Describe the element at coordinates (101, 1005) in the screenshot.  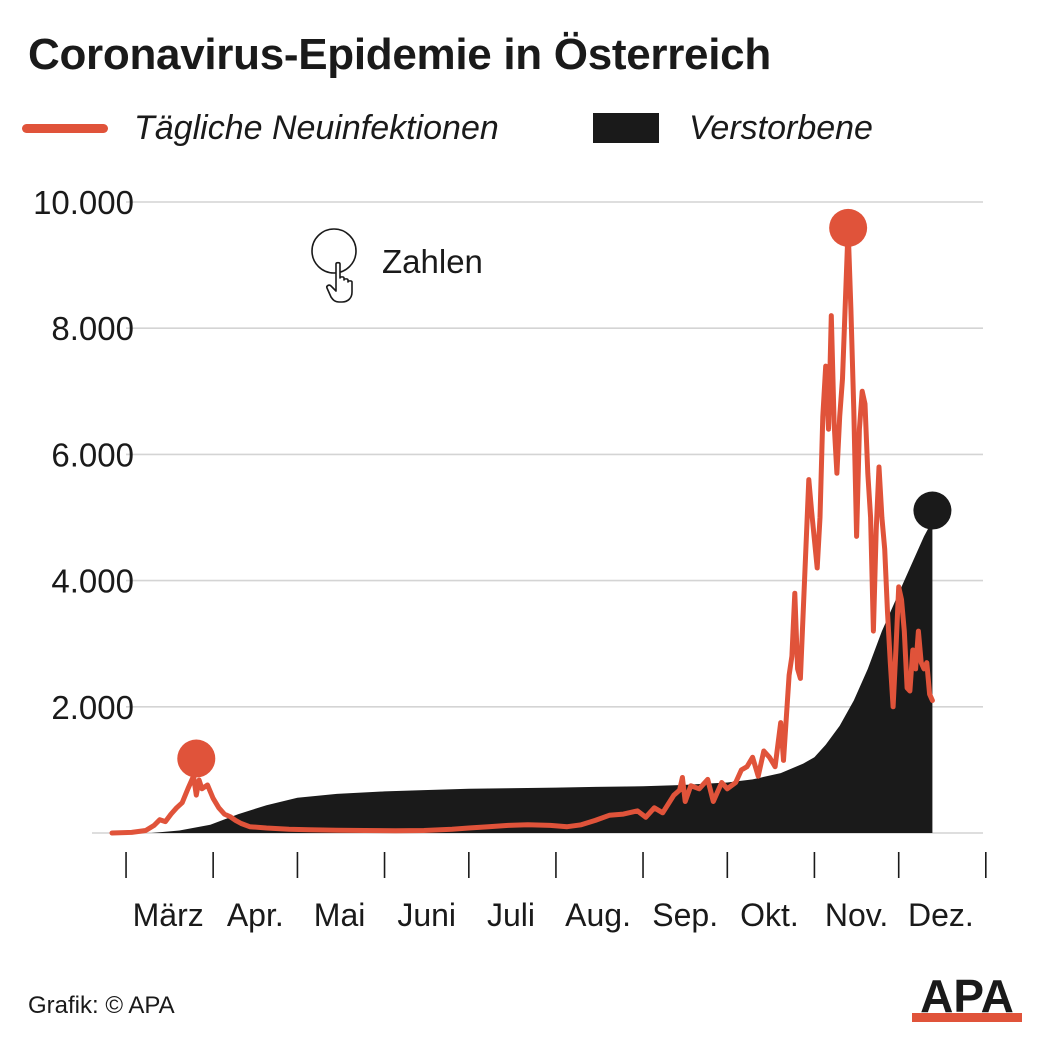
I see `footer-credit: Grafik: © APA` at that location.